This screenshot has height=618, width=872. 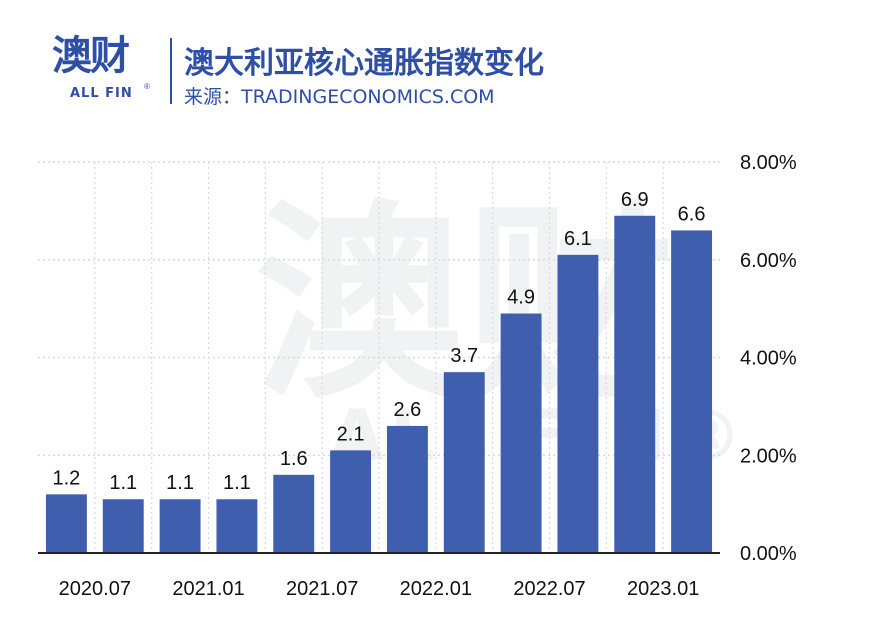 What do you see at coordinates (180, 526) in the screenshot?
I see `bar-2021.01` at bounding box center [180, 526].